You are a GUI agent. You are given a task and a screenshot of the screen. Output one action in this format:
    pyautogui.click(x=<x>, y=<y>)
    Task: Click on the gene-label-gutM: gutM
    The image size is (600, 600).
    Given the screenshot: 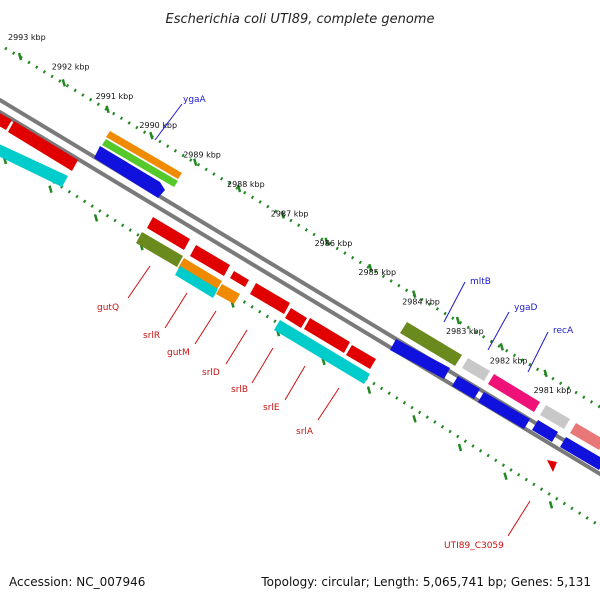 What is the action you would take?
    pyautogui.click(x=178, y=353)
    